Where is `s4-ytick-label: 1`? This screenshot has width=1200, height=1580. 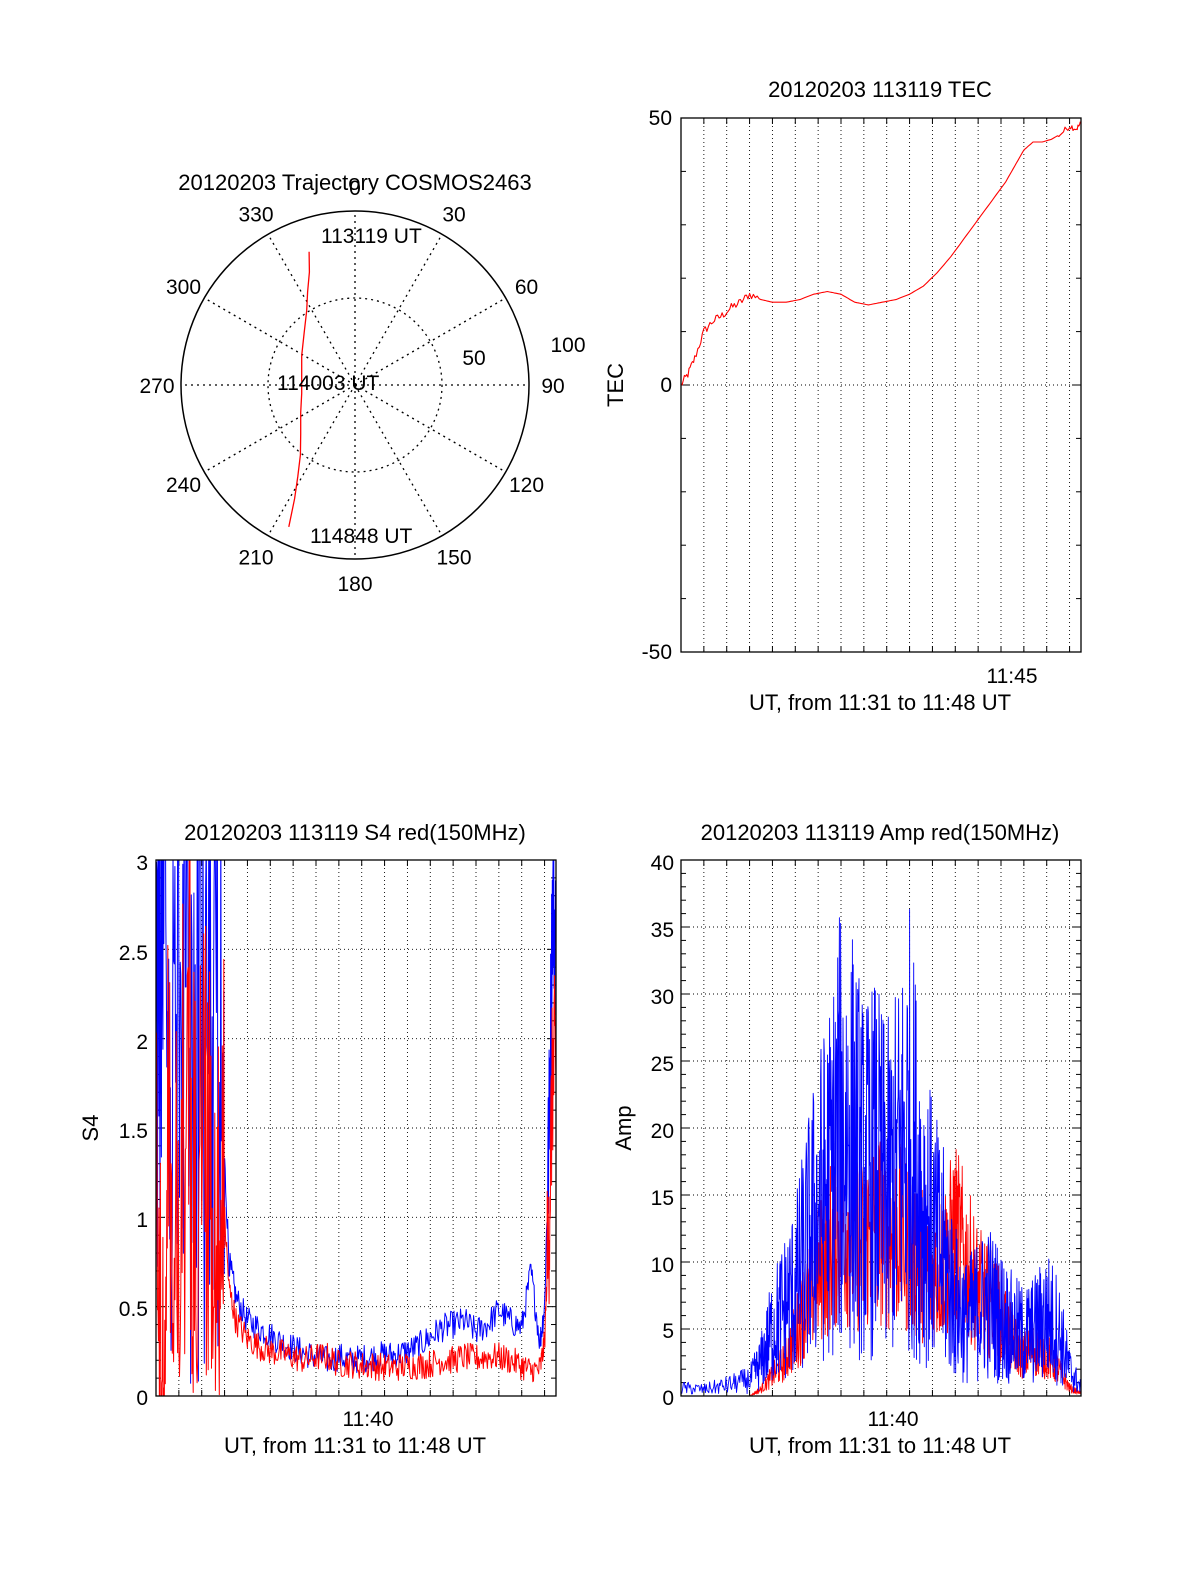 s4-ytick-label: 1 is located at coordinates (142, 1220).